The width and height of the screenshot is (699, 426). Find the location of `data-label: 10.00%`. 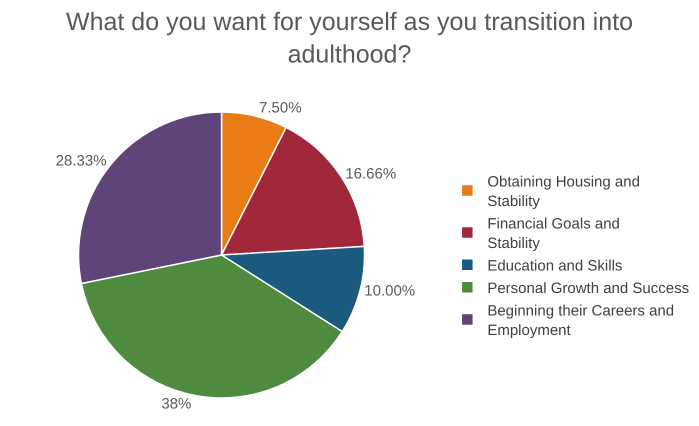

data-label: 10.00% is located at coordinates (390, 291).